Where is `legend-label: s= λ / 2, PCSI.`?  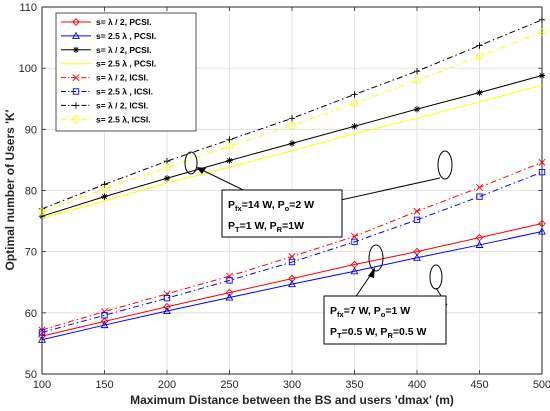
legend-label: s= λ / 2, PCSI. is located at coordinates (124, 22).